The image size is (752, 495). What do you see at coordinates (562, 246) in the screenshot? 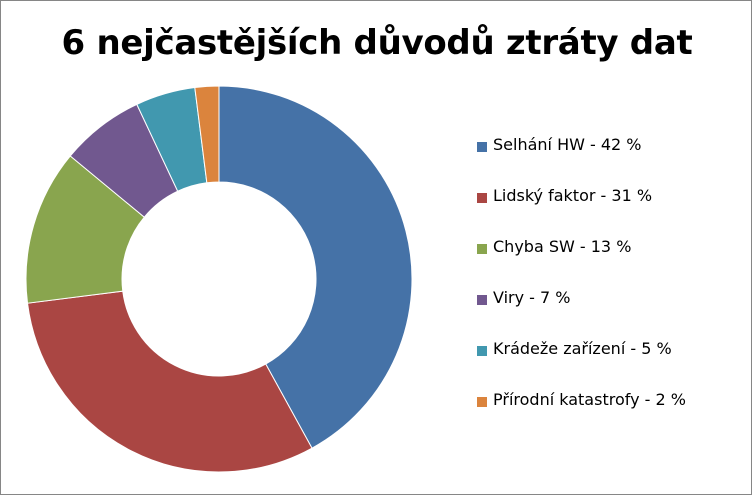
I see `legend-label: Chyba SW - 13 %` at bounding box center [562, 246].